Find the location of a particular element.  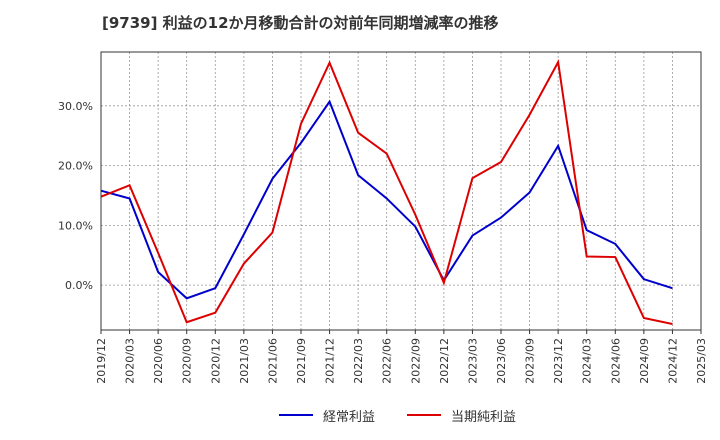

x-tick-label: 2023/03 is located at coordinates (472, 361).